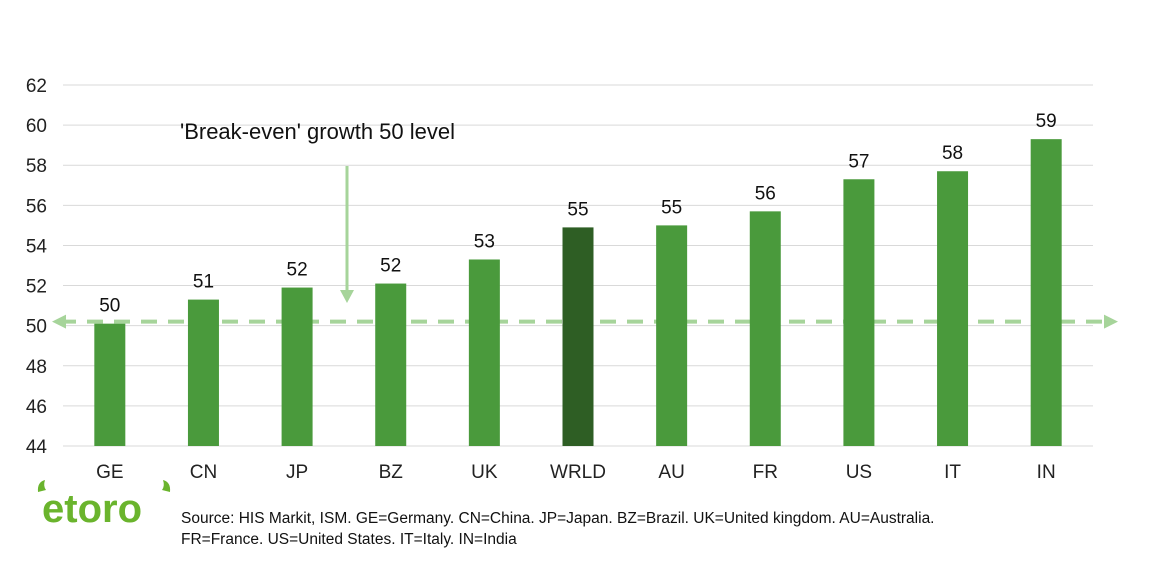 This screenshot has height=584, width=1174. I want to click on data-label-in: 59, so click(1046, 121).